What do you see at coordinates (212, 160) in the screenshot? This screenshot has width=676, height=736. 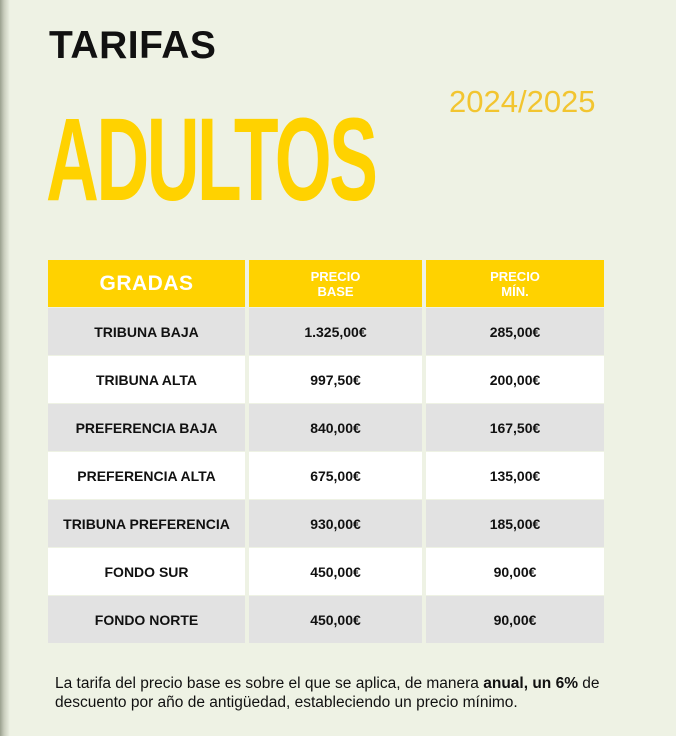 I see `page-title-text: ADULTOS` at bounding box center [212, 160].